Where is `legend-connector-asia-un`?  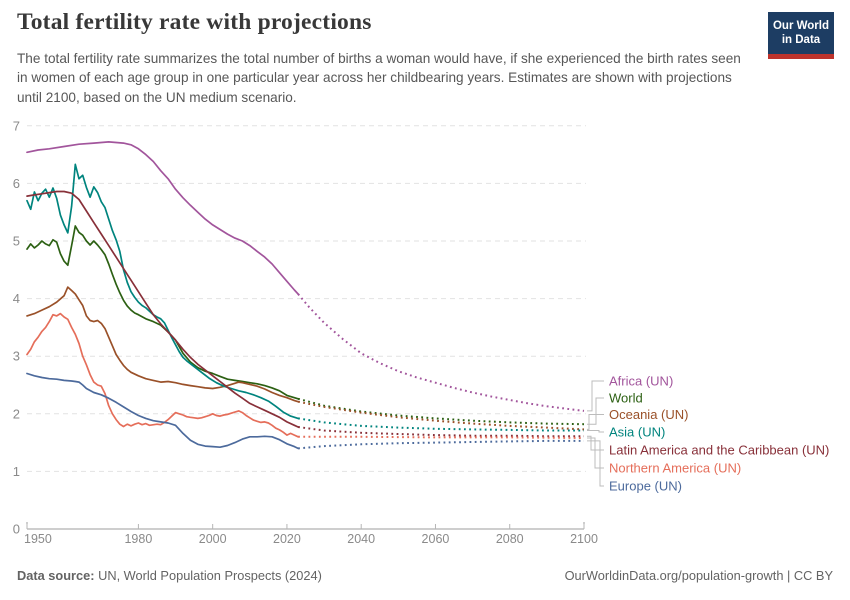 legend-connector-asia-un is located at coordinates (595, 431).